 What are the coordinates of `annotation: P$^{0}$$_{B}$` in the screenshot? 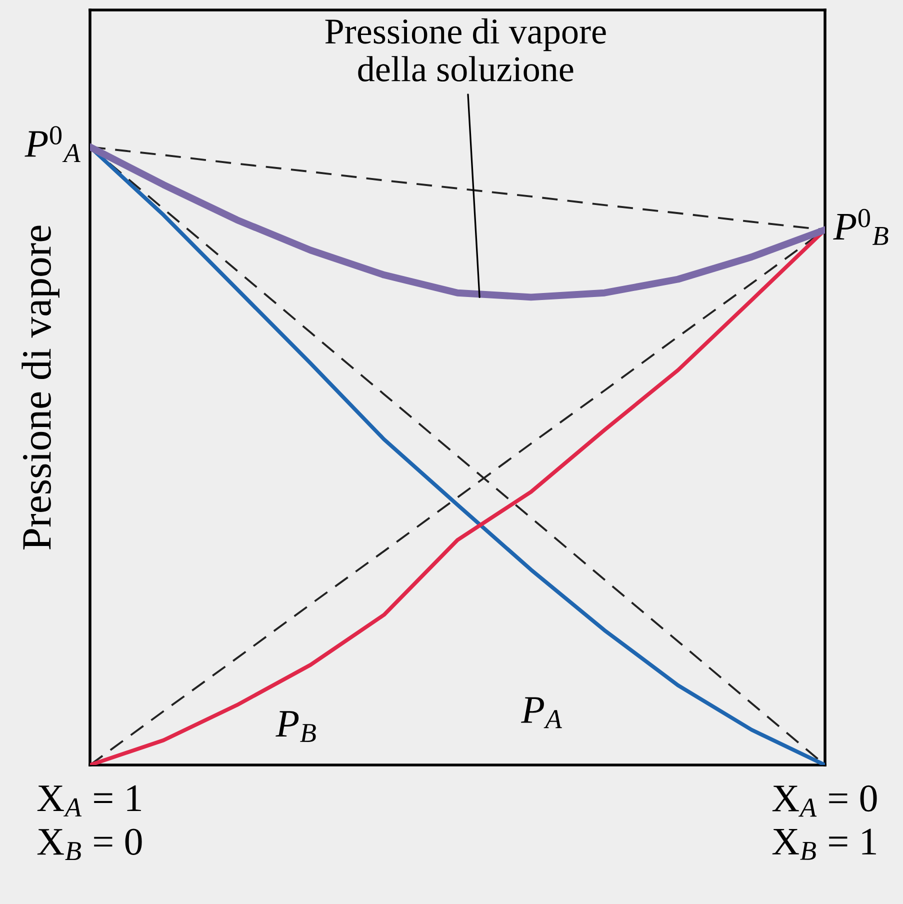 It's located at (860, 226).